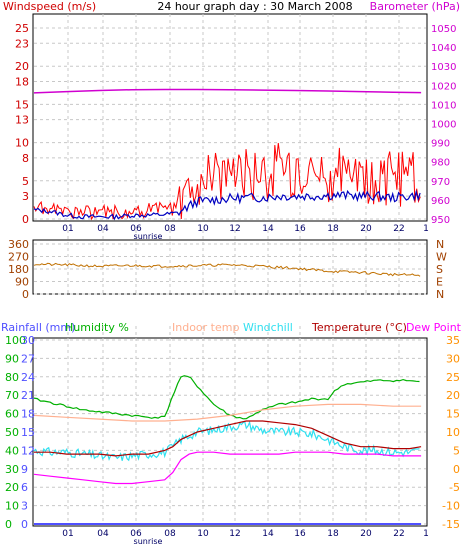 The height and width of the screenshot is (556, 463). What do you see at coordinates (441, 257) in the screenshot?
I see `compass-label-1: W` at bounding box center [441, 257].